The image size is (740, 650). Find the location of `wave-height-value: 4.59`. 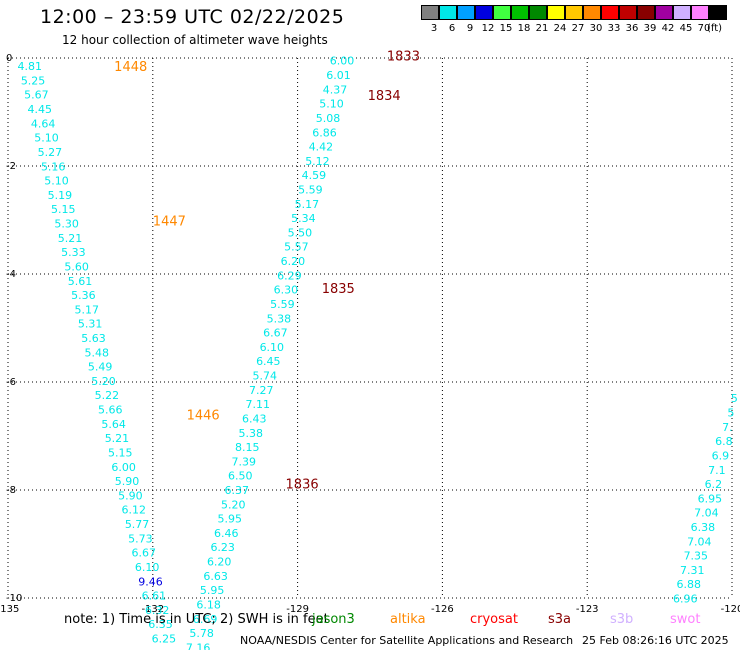

wave-height-value: 4.59 is located at coordinates (314, 175).